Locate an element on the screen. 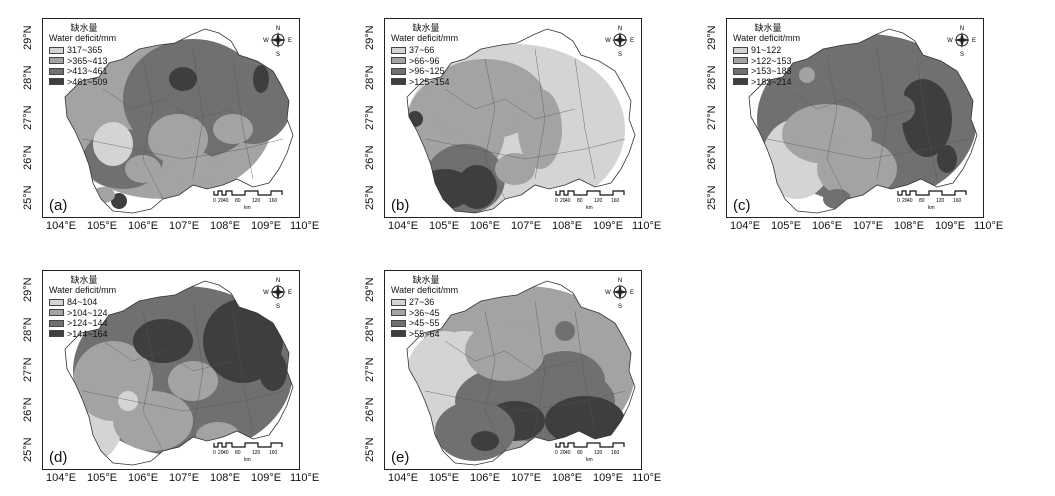  legend-label: >461~509 is located at coordinates (87, 81).